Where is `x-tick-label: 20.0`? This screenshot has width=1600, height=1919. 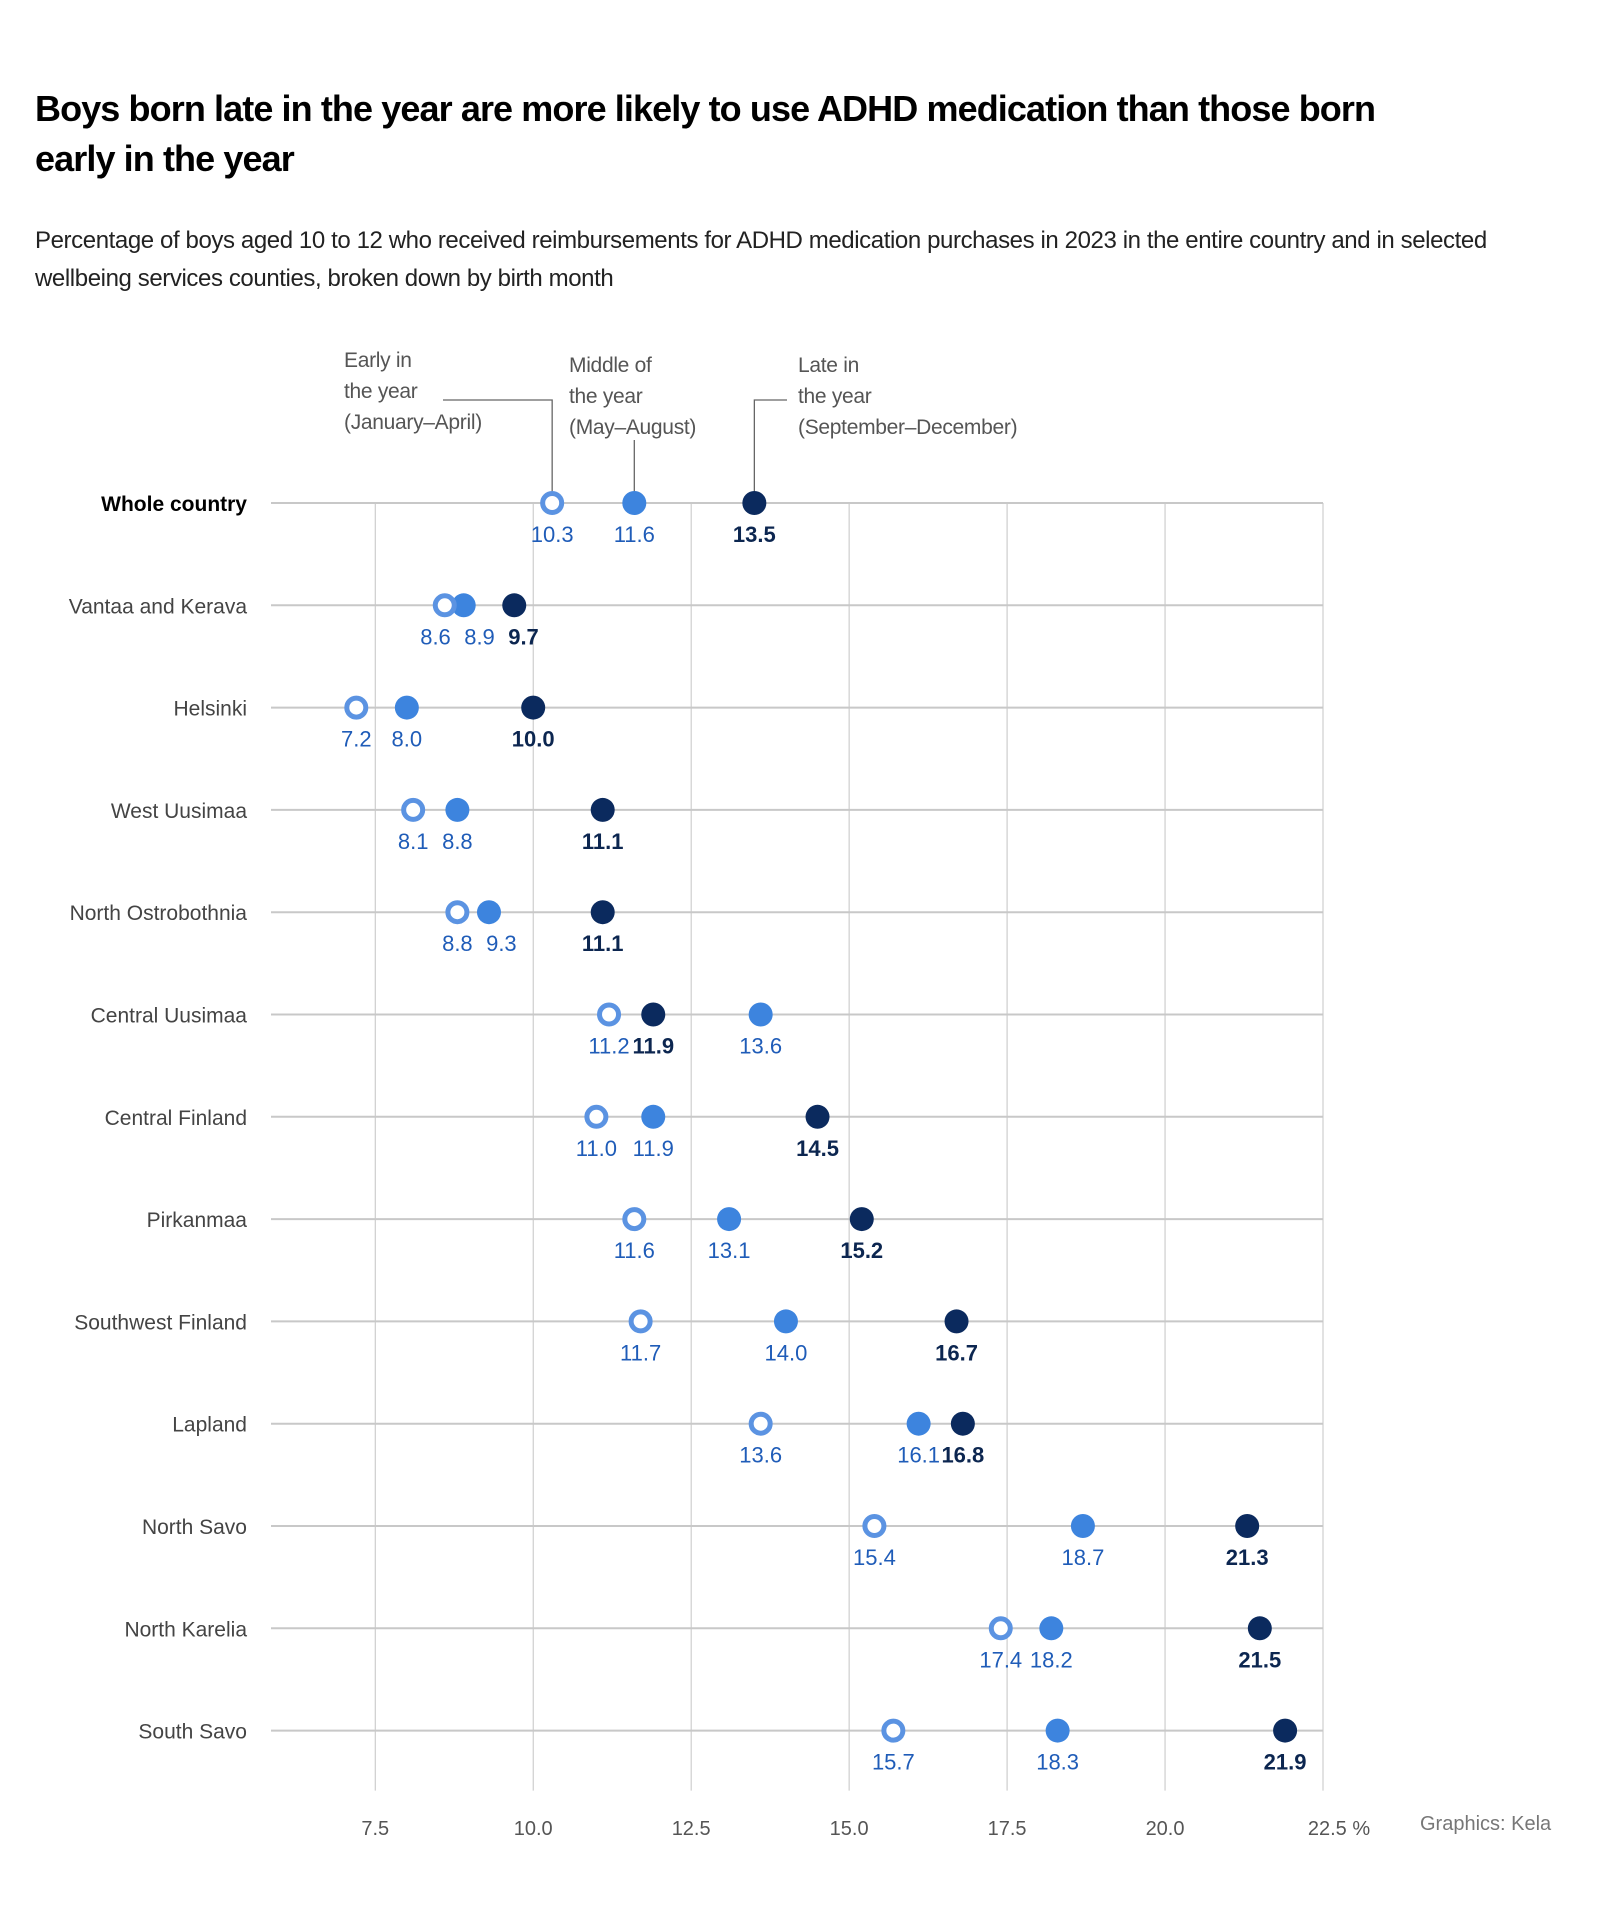 x-tick-label: 20.0 is located at coordinates (1165, 1829).